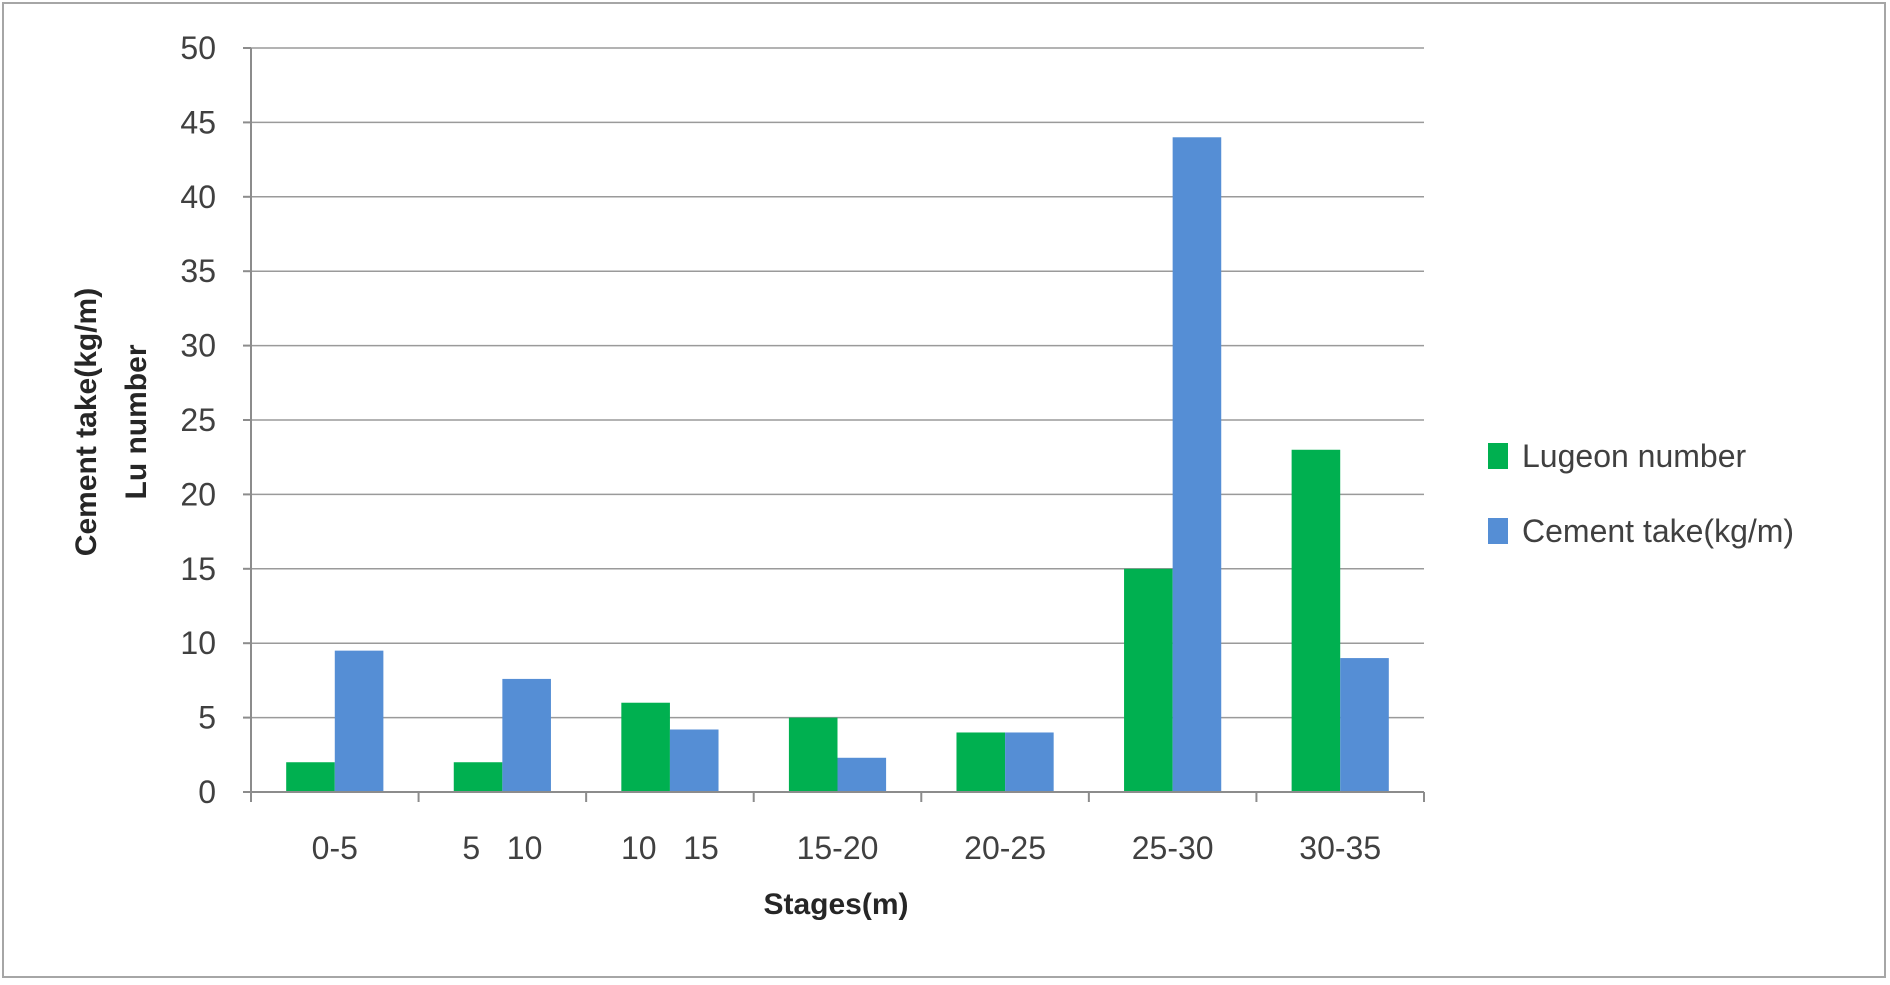 The image size is (1890, 985). I want to click on legend-label-lugeon-number: Lugeon number, so click(1634, 456).